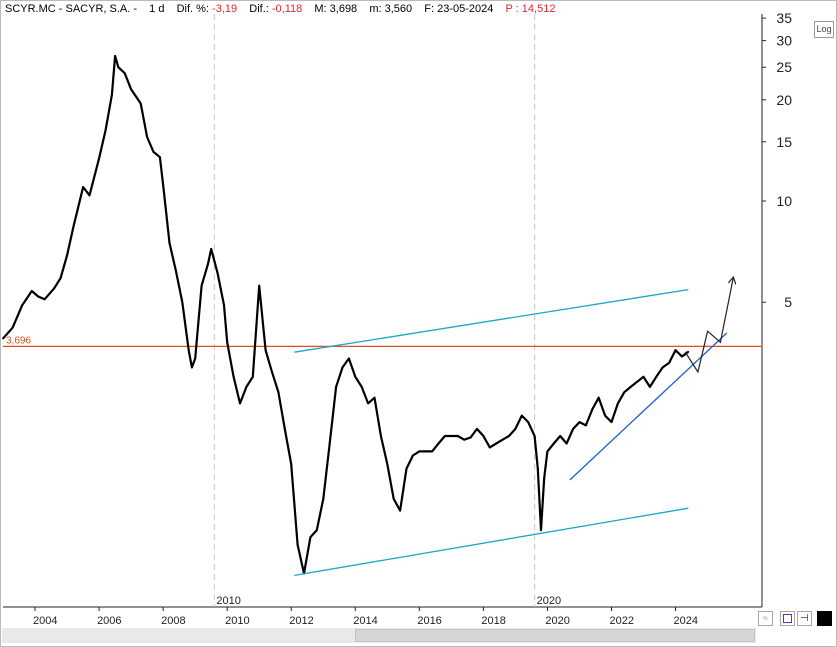 The width and height of the screenshot is (837, 647). I want to click on y-tick-label: 35, so click(784, 18).